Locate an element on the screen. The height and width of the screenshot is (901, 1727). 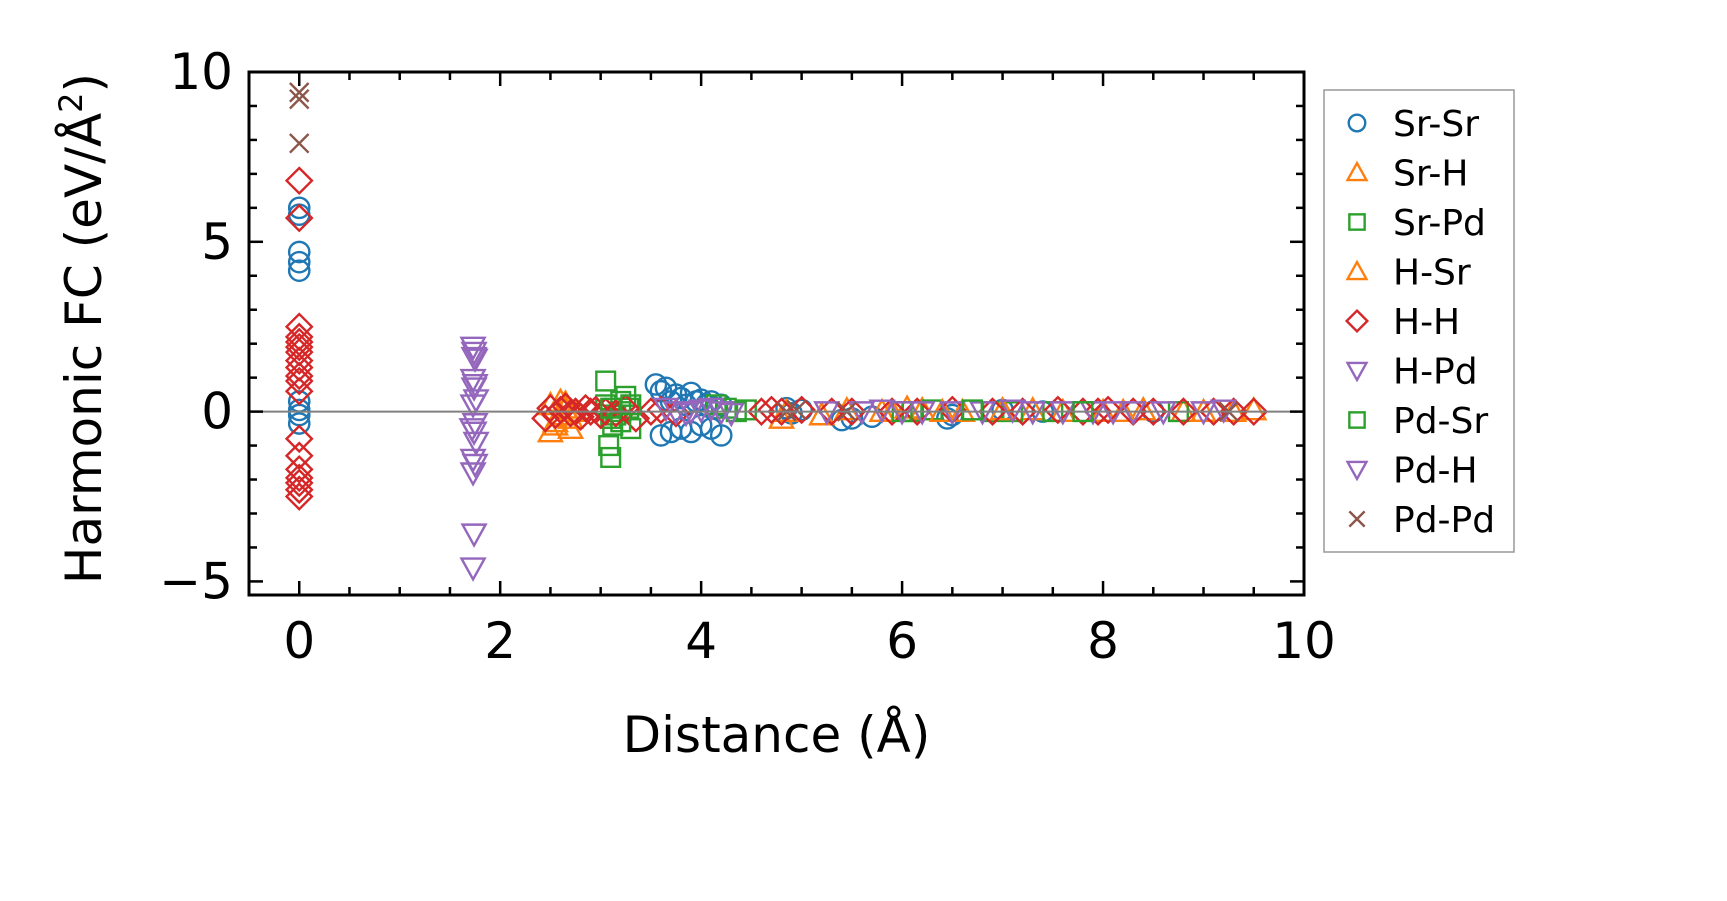
legend-item: Sr-H is located at coordinates (1406, 174).